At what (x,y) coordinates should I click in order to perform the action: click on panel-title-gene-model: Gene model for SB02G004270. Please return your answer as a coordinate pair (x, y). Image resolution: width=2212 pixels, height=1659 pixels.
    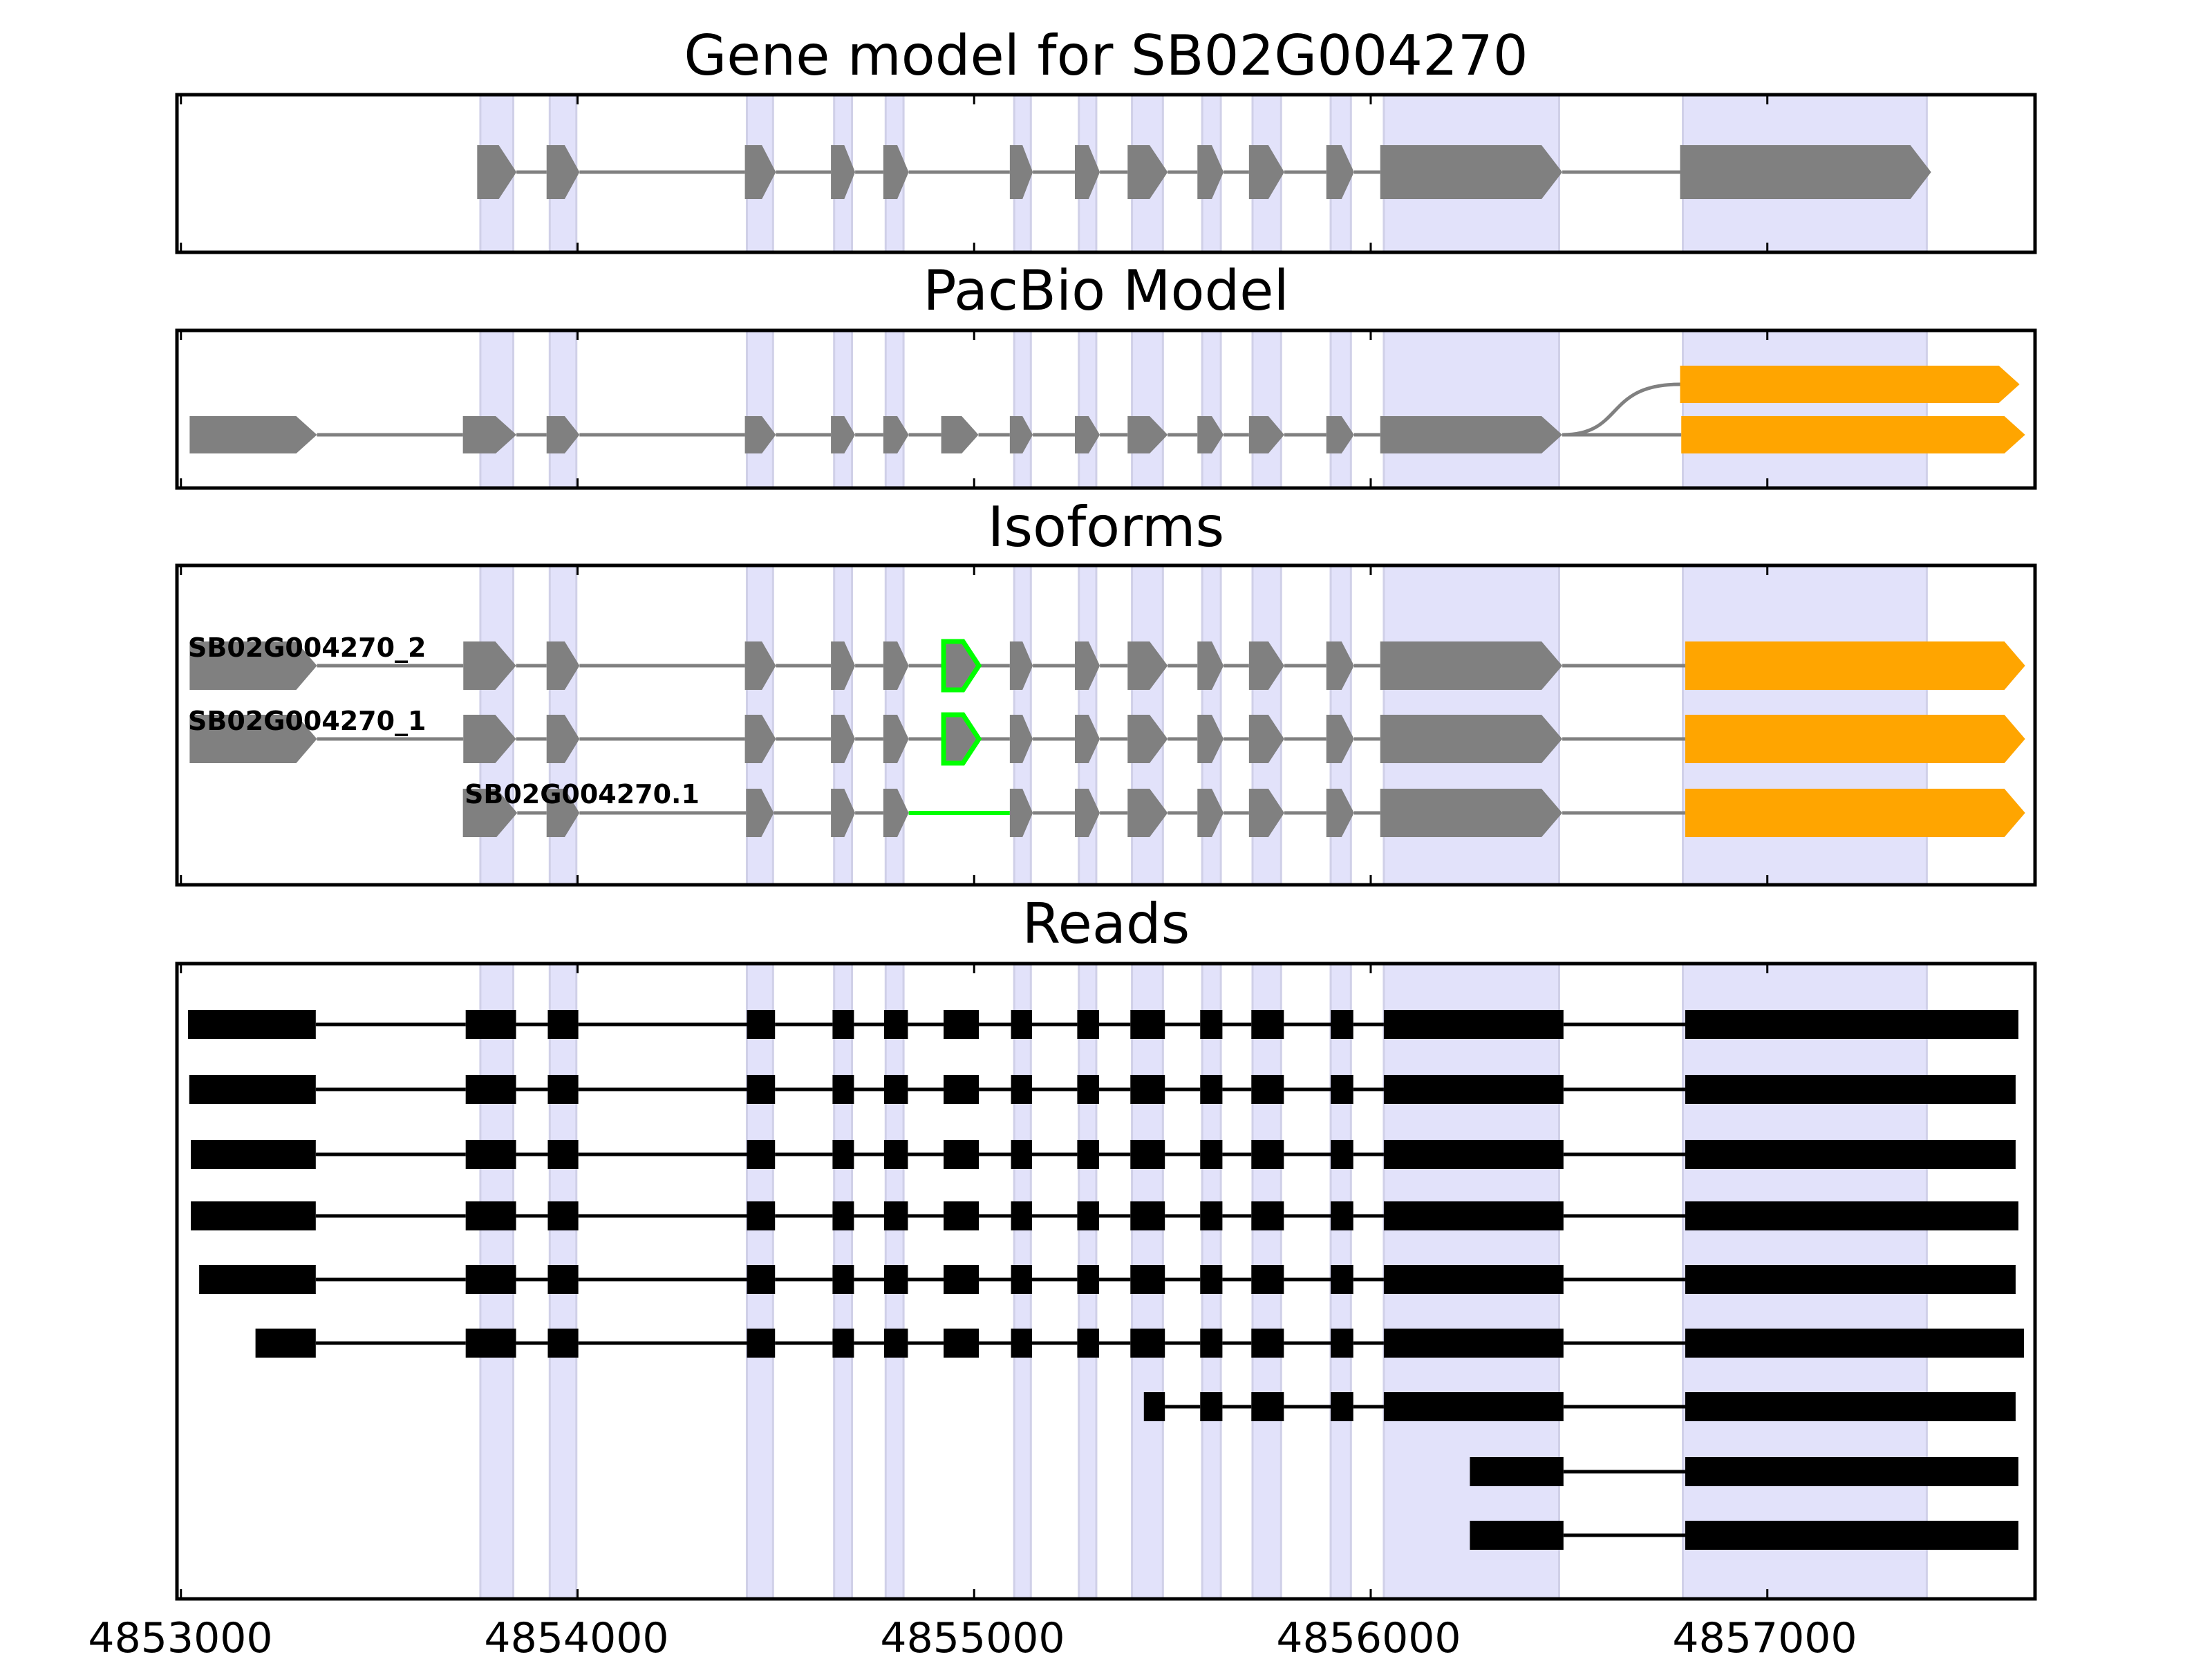
    Looking at the image, I should click on (1106, 56).